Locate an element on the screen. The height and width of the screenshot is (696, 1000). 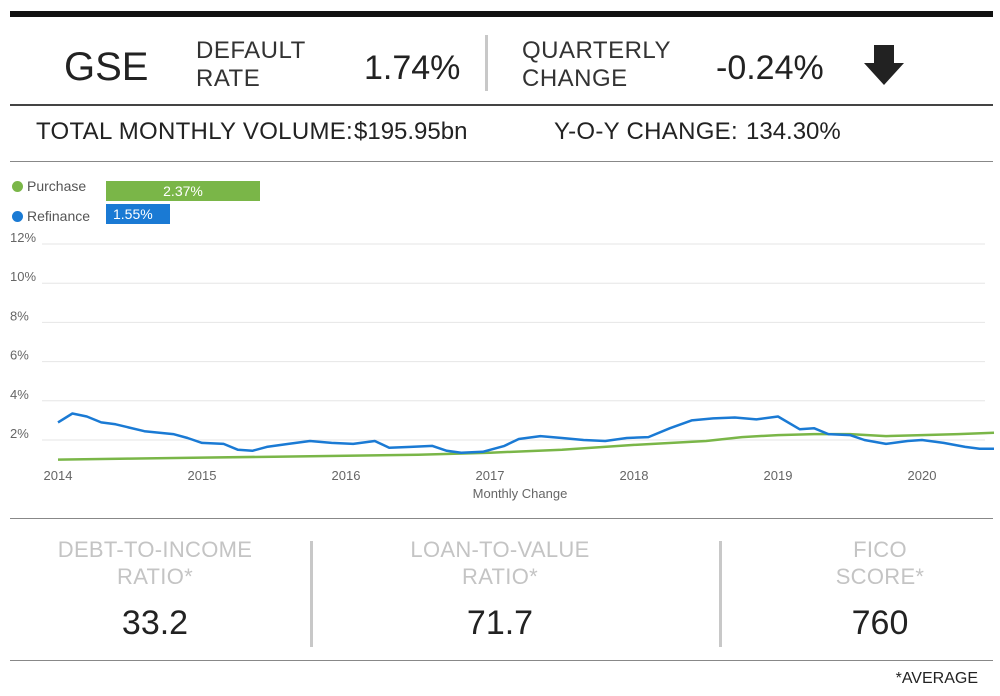
y-tick-label: 4% is located at coordinates (19, 394).